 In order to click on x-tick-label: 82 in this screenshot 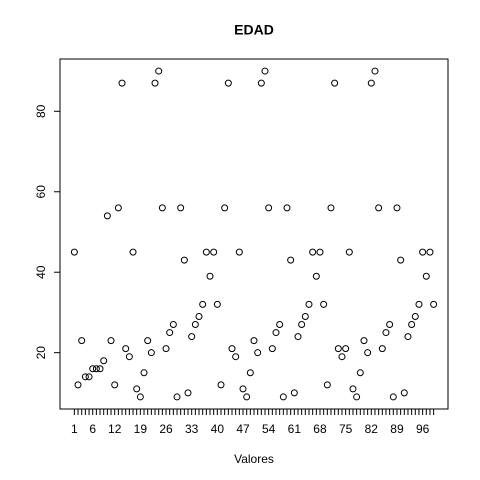, I will do `click(372, 429)`.